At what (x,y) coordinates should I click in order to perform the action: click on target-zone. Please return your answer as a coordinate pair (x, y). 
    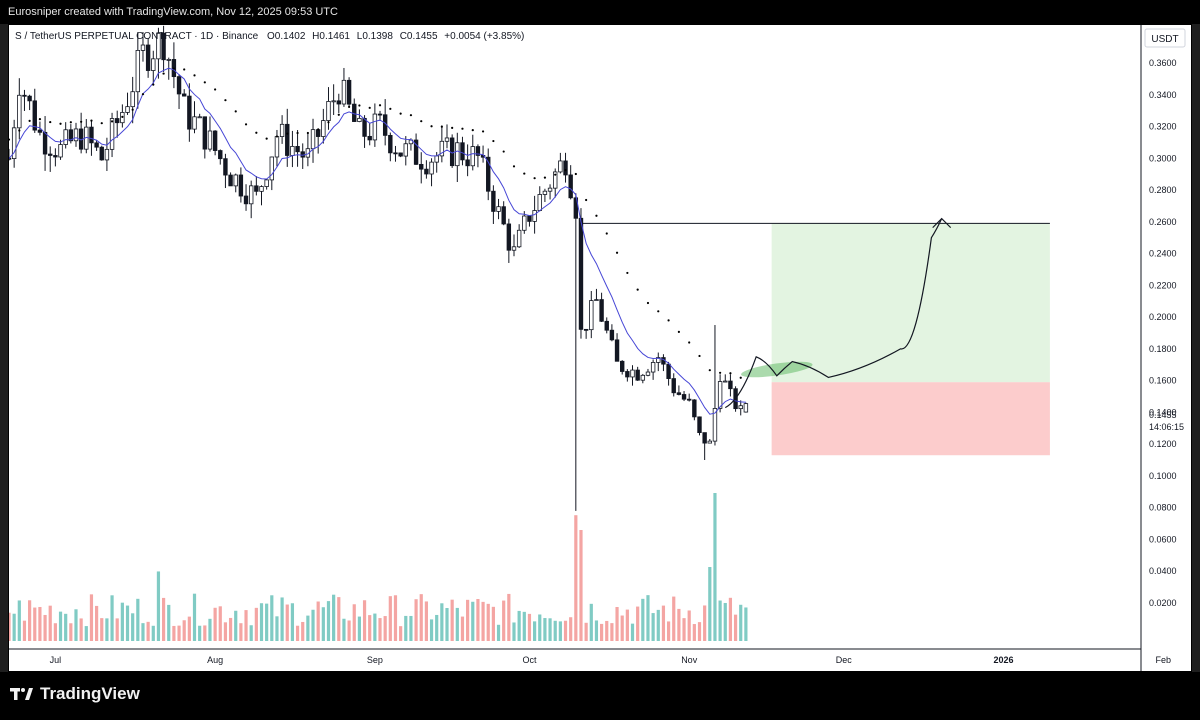
    Looking at the image, I should click on (910, 303).